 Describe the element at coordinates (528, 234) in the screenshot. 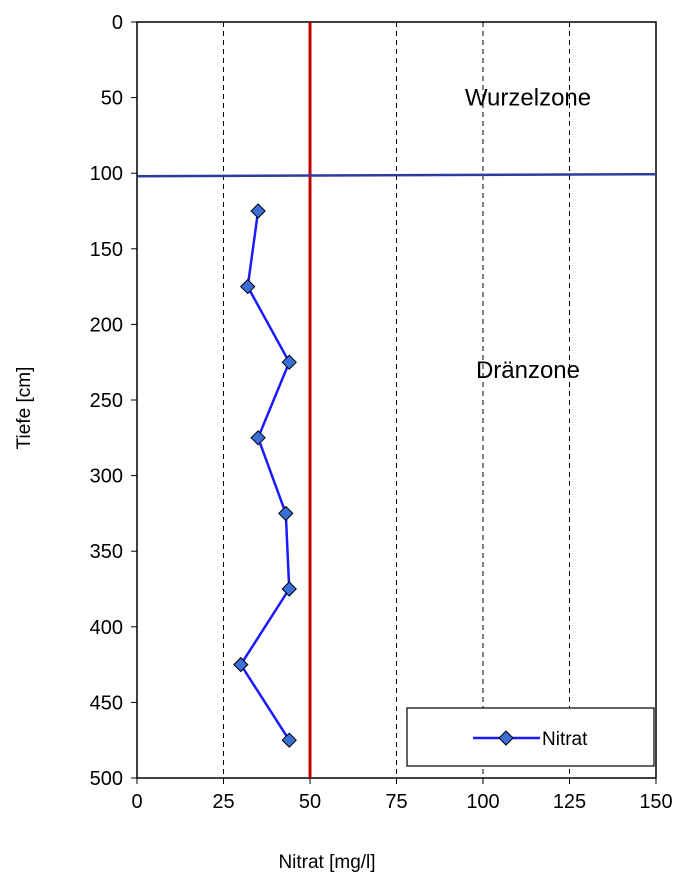

I see `annotations: Wurzelzone Dränzone` at that location.